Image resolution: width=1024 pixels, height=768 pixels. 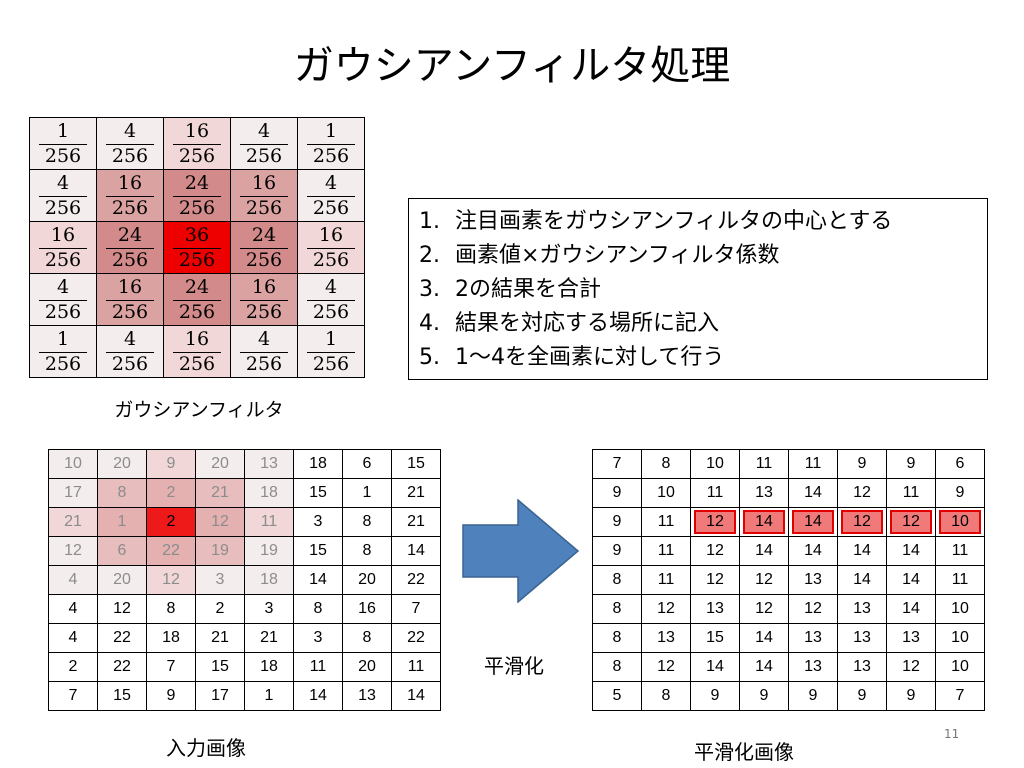 What do you see at coordinates (617, 464) in the screenshot?
I see `output-cell: 7` at bounding box center [617, 464].